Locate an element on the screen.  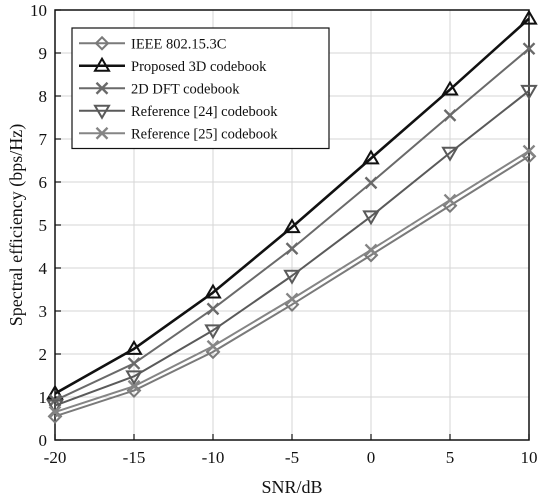
y-tick-label: 0 is located at coordinates (43, 440).